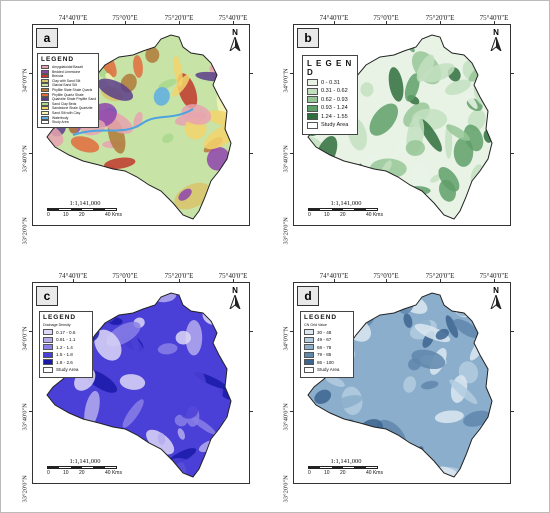  Describe the element at coordinates (346, 203) in the screenshot. I see `scale-ratio: 1:1,141,000` at that location.